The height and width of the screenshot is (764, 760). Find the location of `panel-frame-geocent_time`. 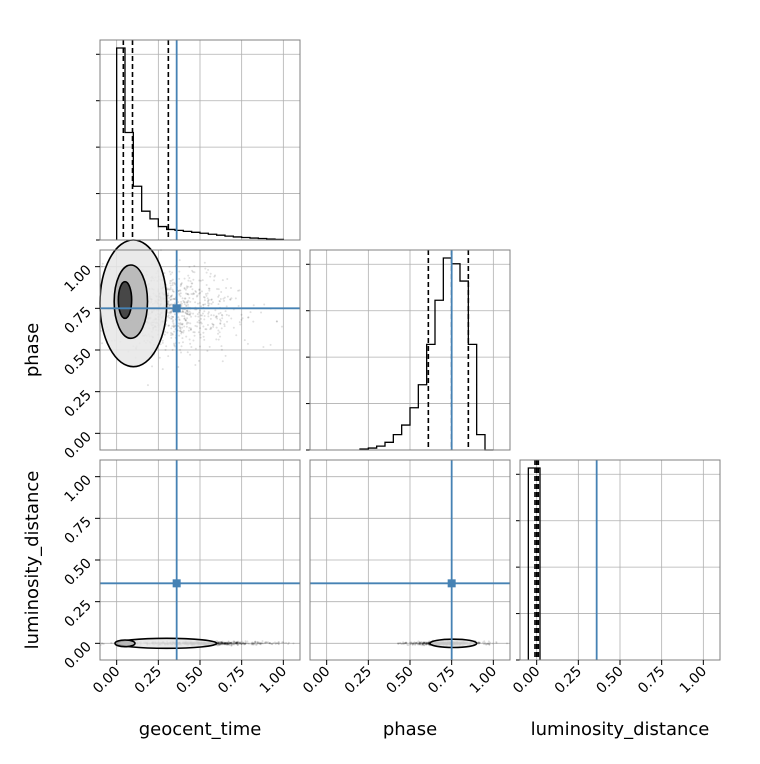

panel-frame-geocent_time is located at coordinates (200, 140).